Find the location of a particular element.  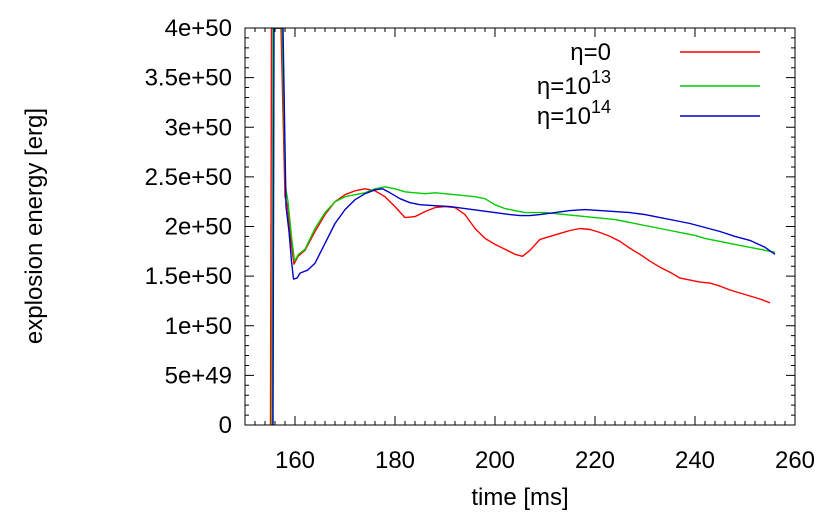

legend-label-2: η=1014 is located at coordinates (574, 113).